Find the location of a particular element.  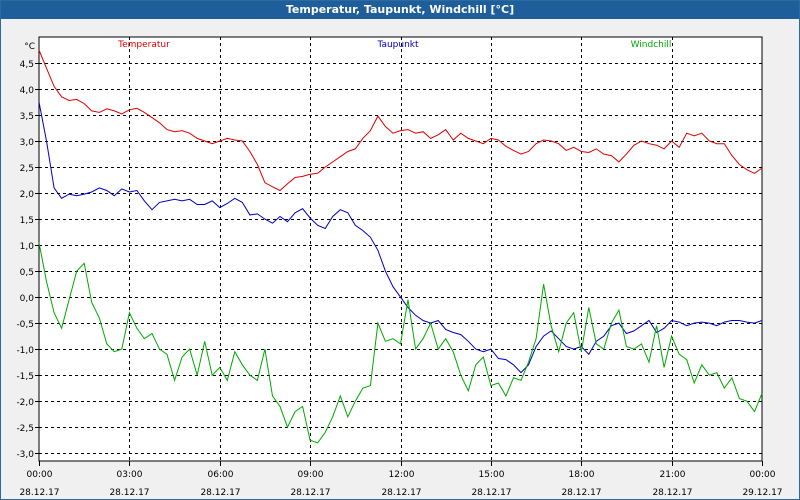

y-tick-label: 0,0 is located at coordinates (27, 299).